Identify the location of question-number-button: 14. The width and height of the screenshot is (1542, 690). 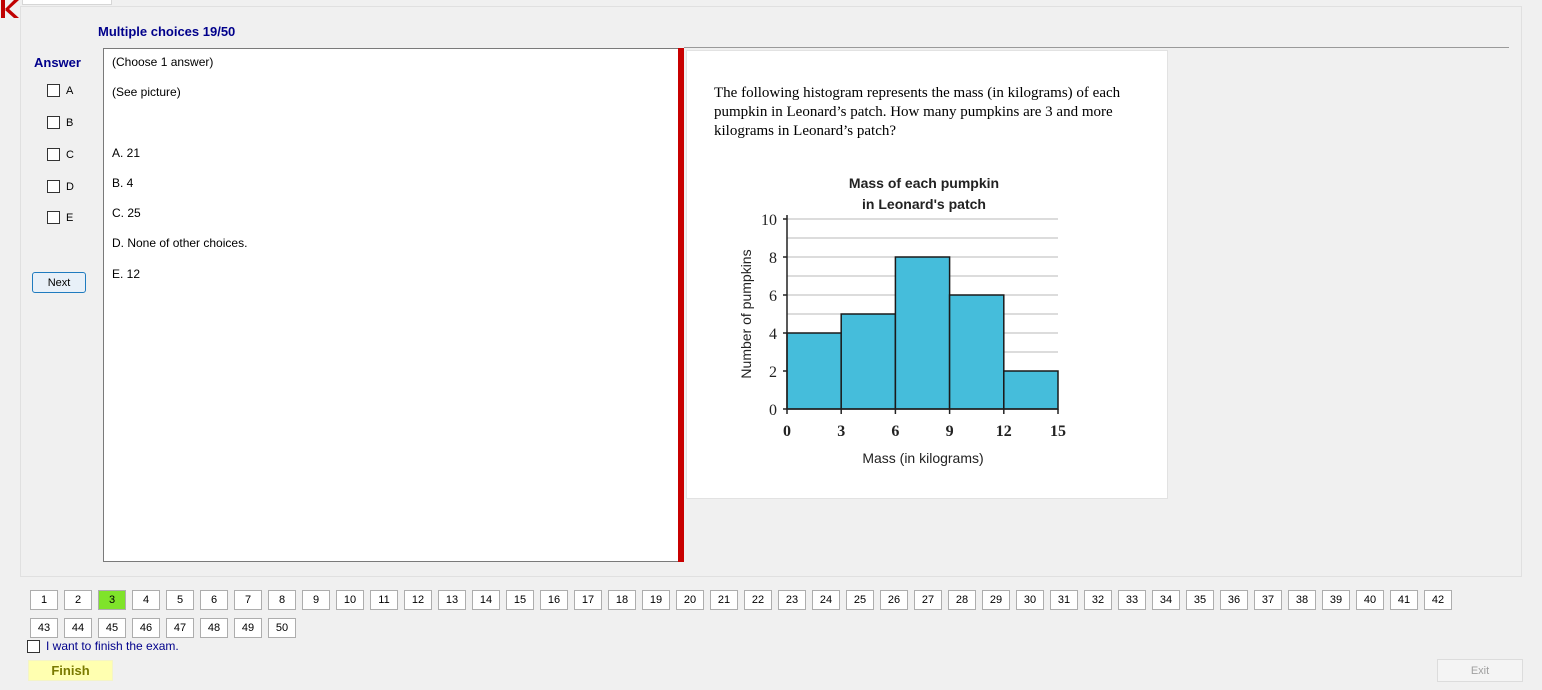
(486, 600).